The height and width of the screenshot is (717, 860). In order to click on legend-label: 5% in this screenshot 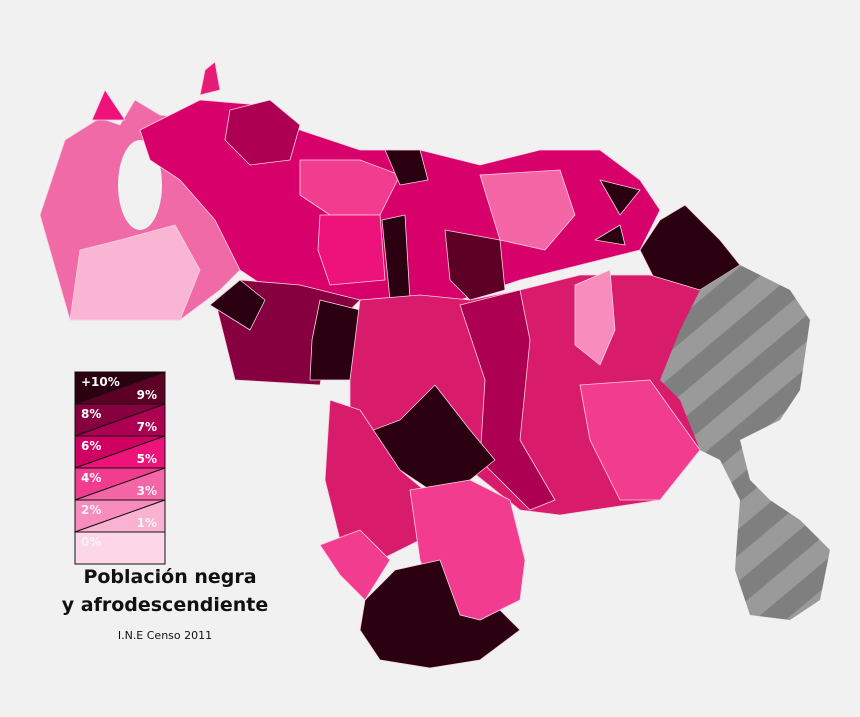, I will do `click(147, 459)`.